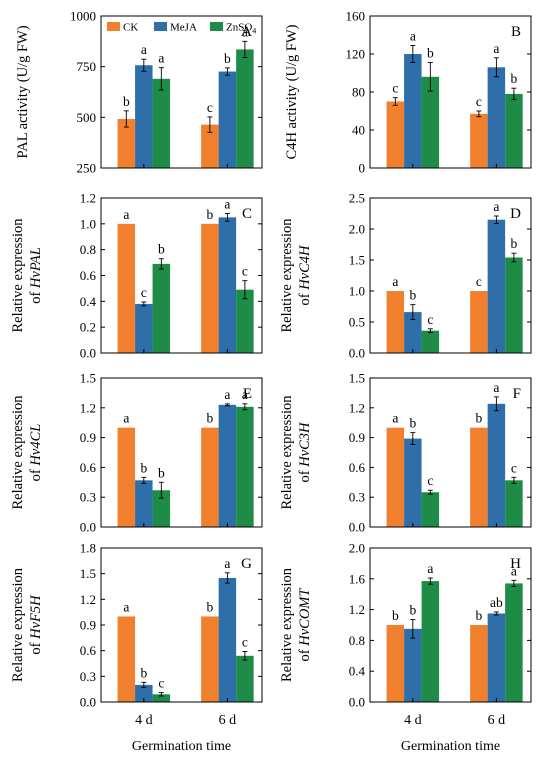  Describe the element at coordinates (246, 564) in the screenshot. I see `panel-letter: G` at that location.